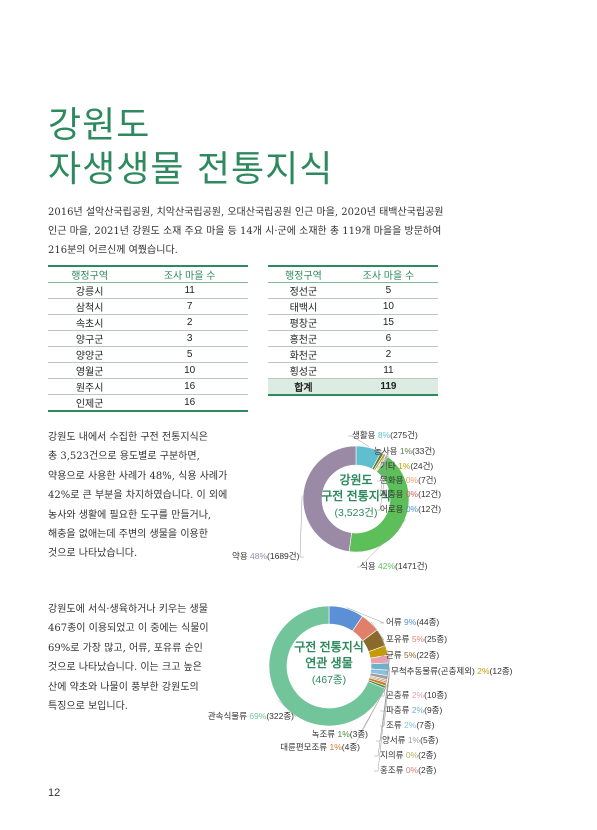 The height and width of the screenshot is (830, 597). What do you see at coordinates (353, 338) in the screenshot?
I see `table-row: 홍천군 6` at bounding box center [353, 338].